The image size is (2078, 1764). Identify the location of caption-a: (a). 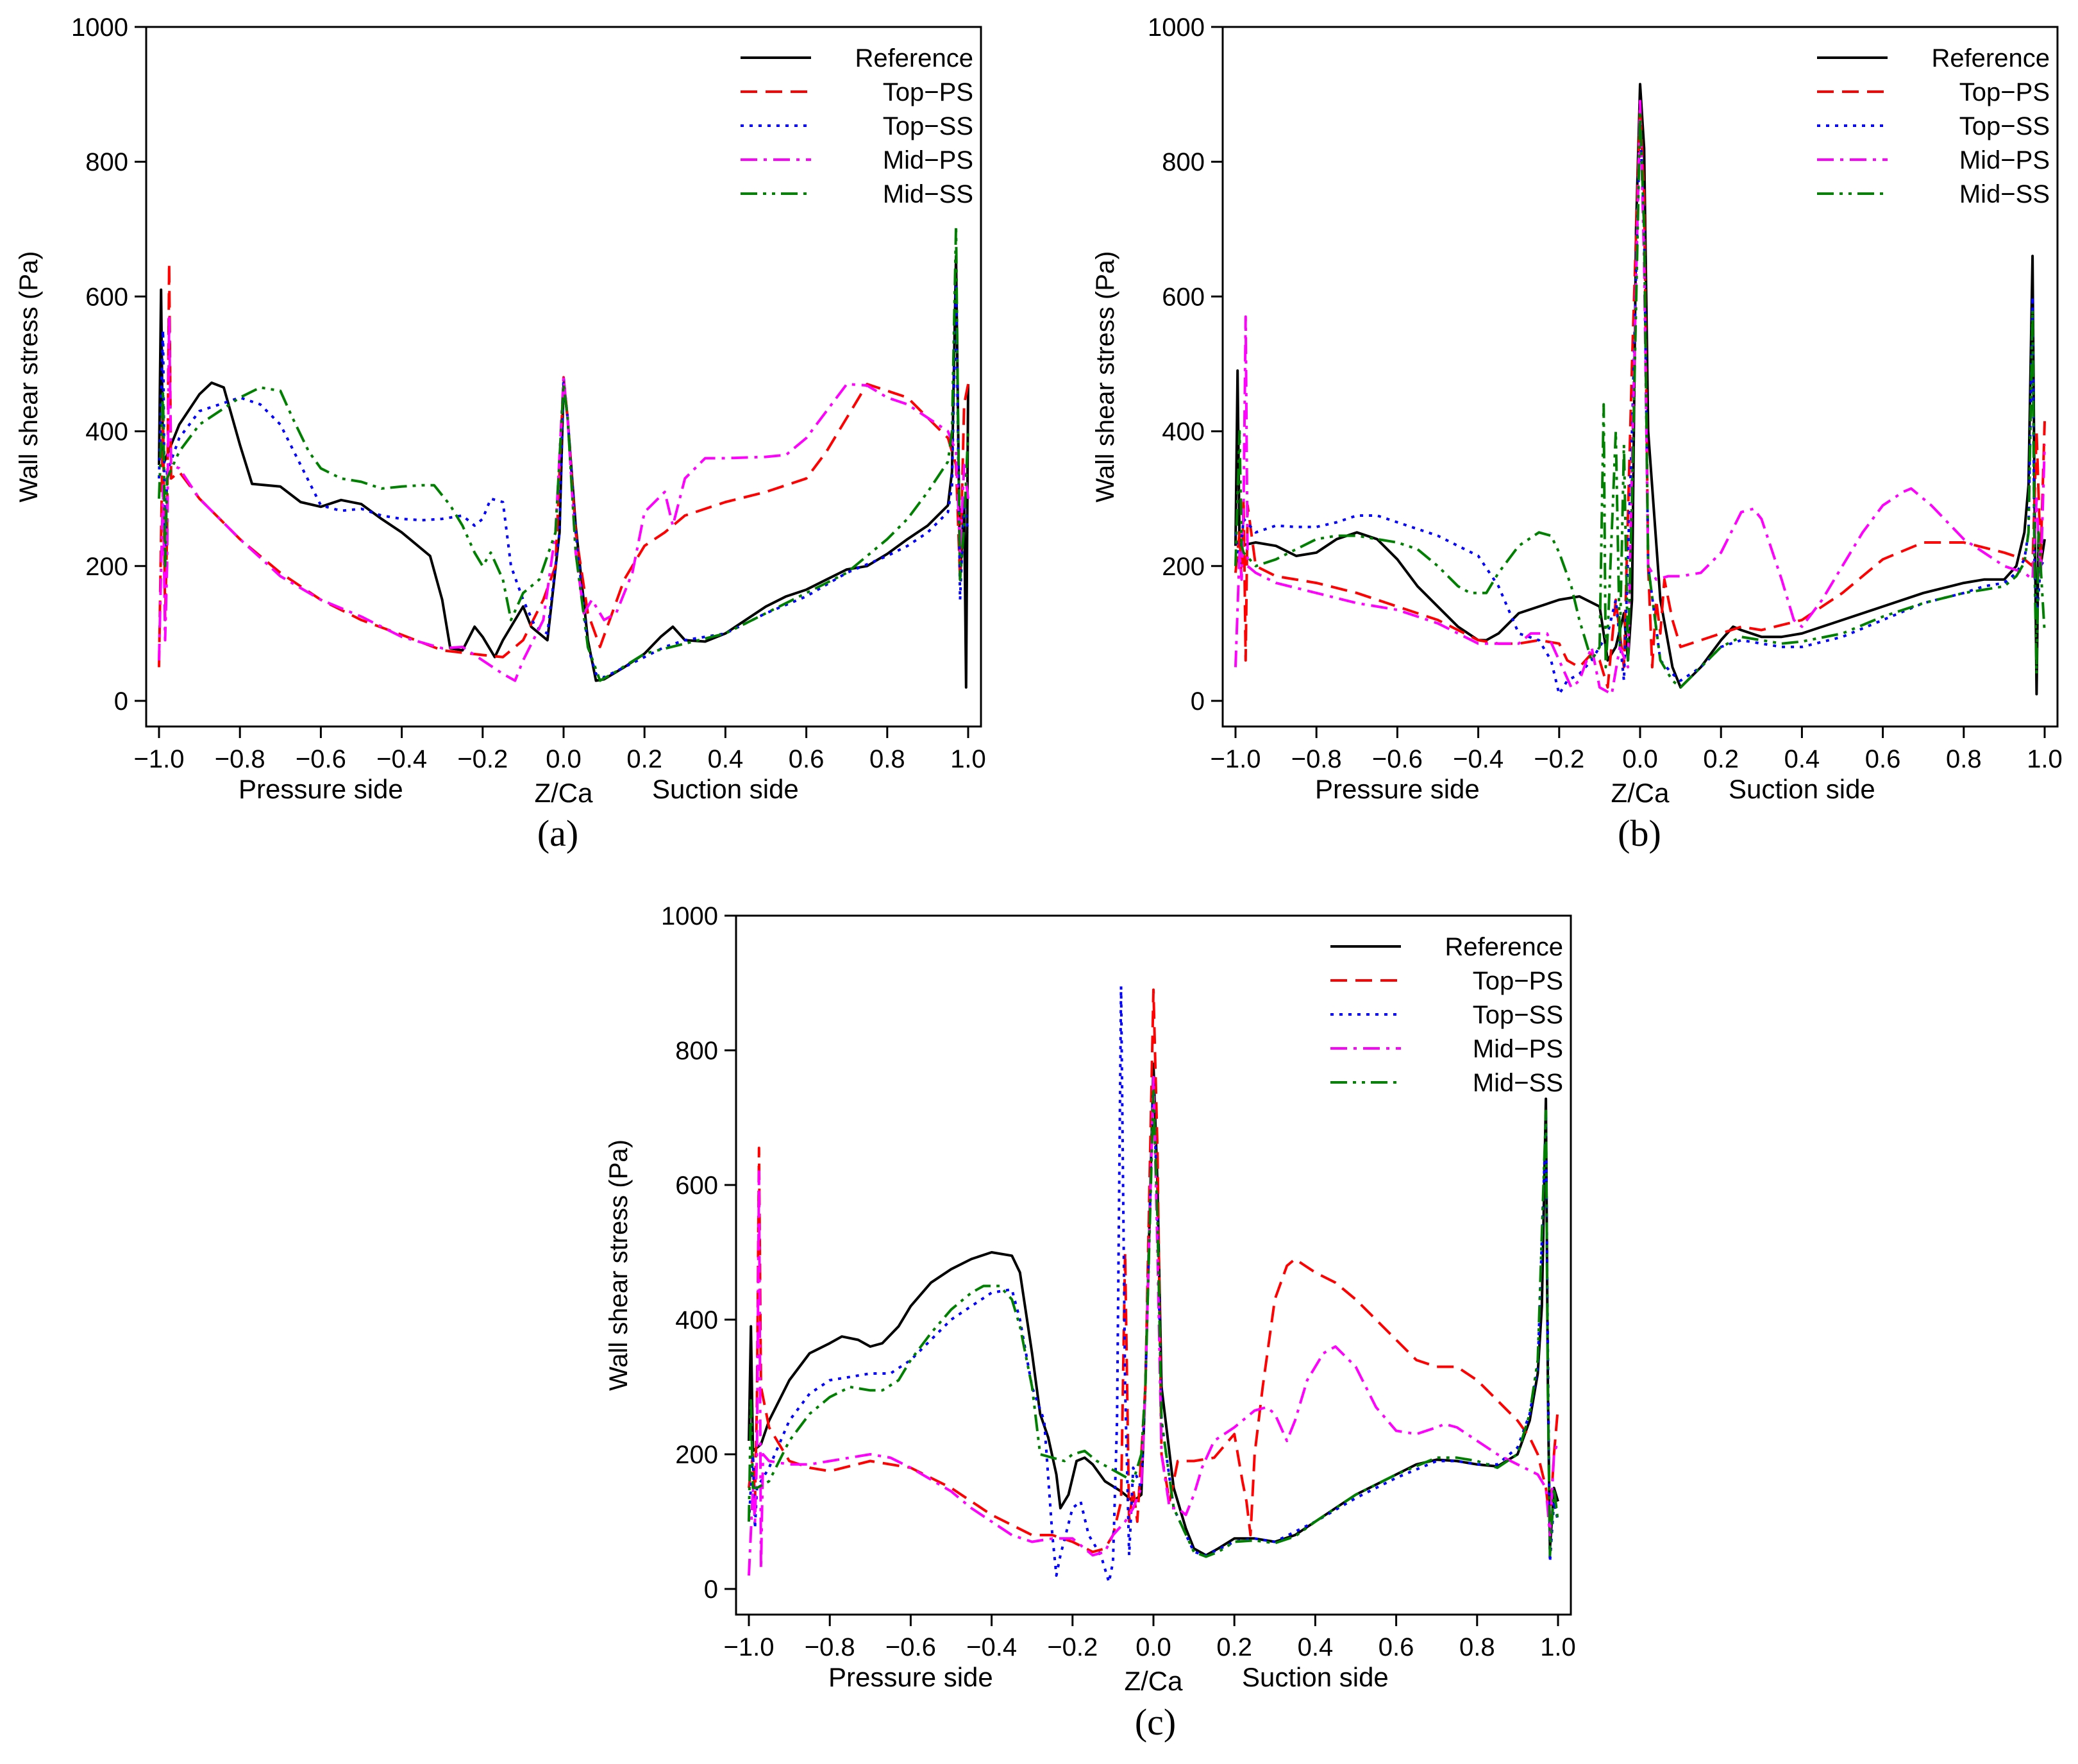
(558, 833).